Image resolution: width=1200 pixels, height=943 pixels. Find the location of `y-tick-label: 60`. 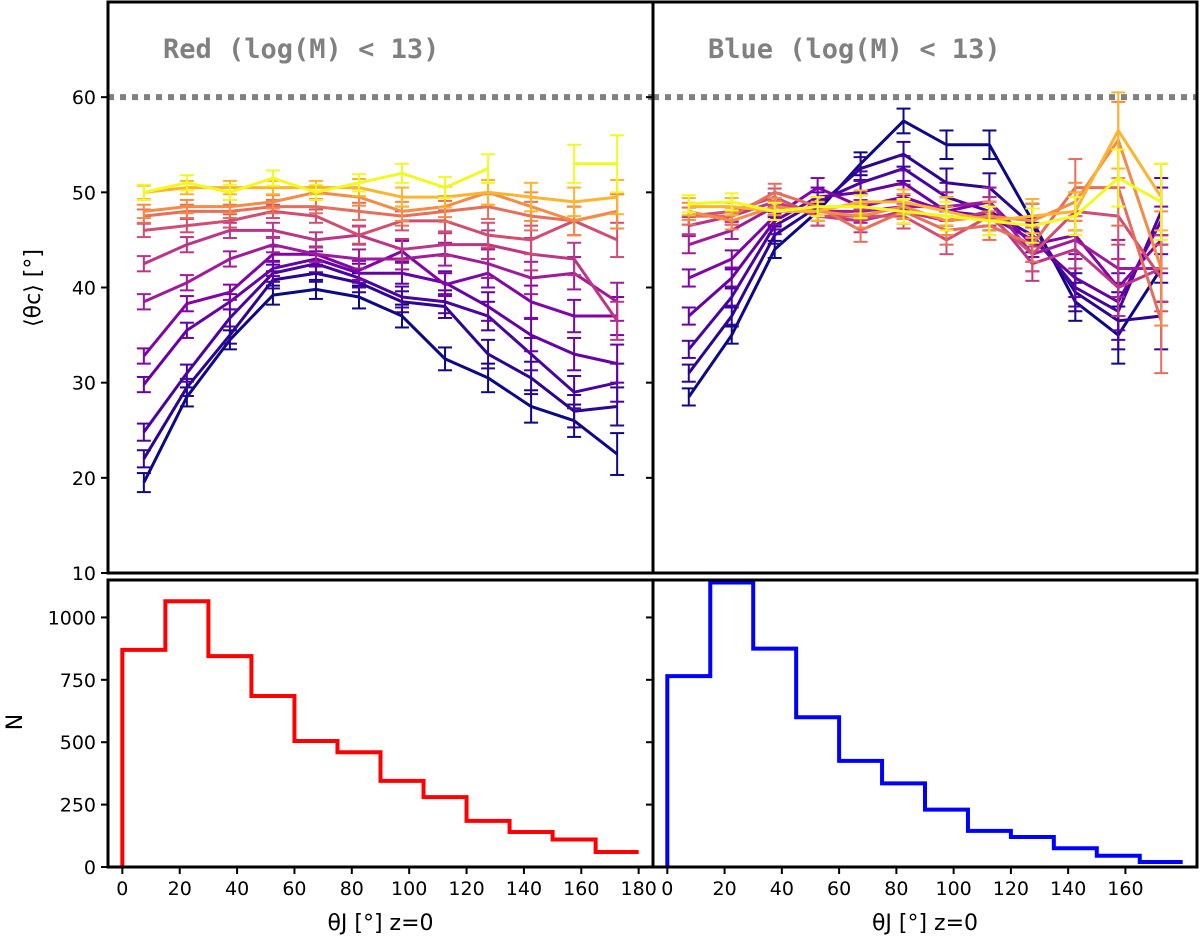

y-tick-label: 60 is located at coordinates (84, 98).